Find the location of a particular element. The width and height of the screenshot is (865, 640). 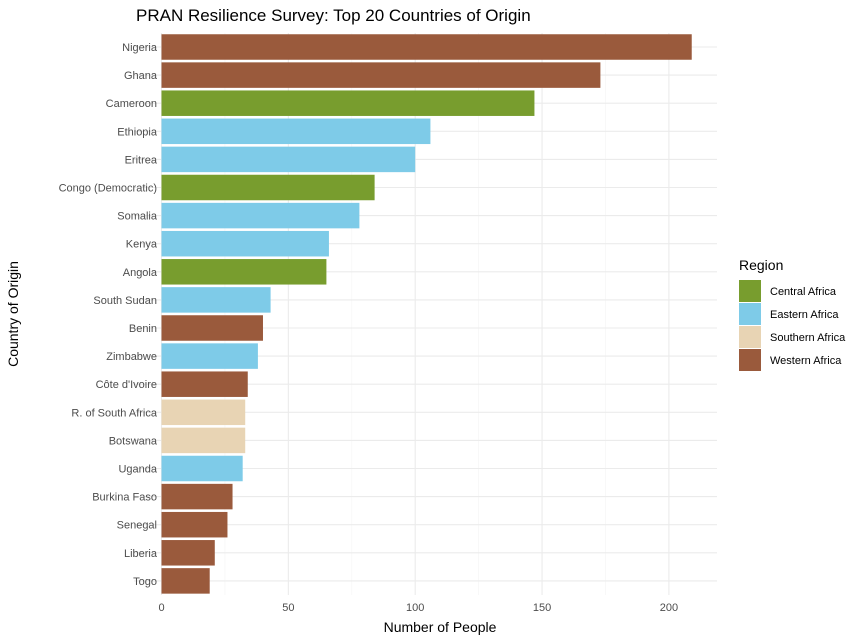

y-tick-label: Zimbabwe is located at coordinates (131, 357).